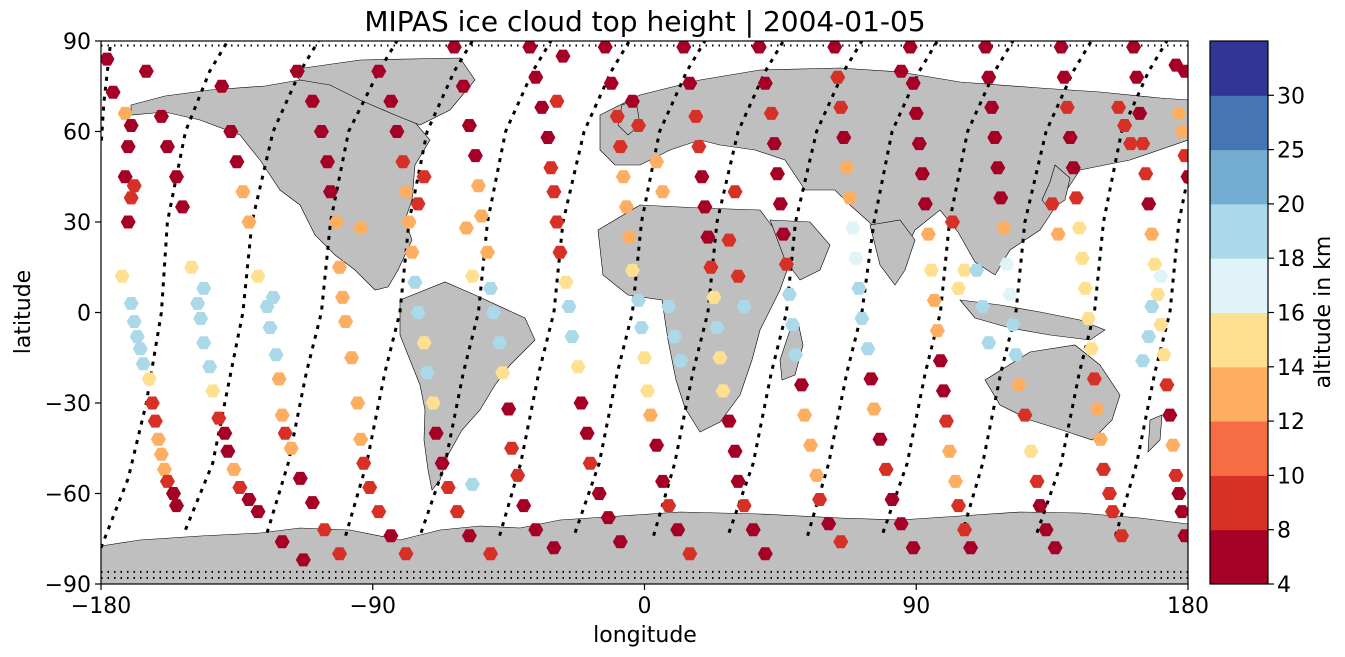 The height and width of the screenshot is (657, 1345). What do you see at coordinates (1032, 320) in the screenshot?
I see `land-indonesia` at bounding box center [1032, 320].